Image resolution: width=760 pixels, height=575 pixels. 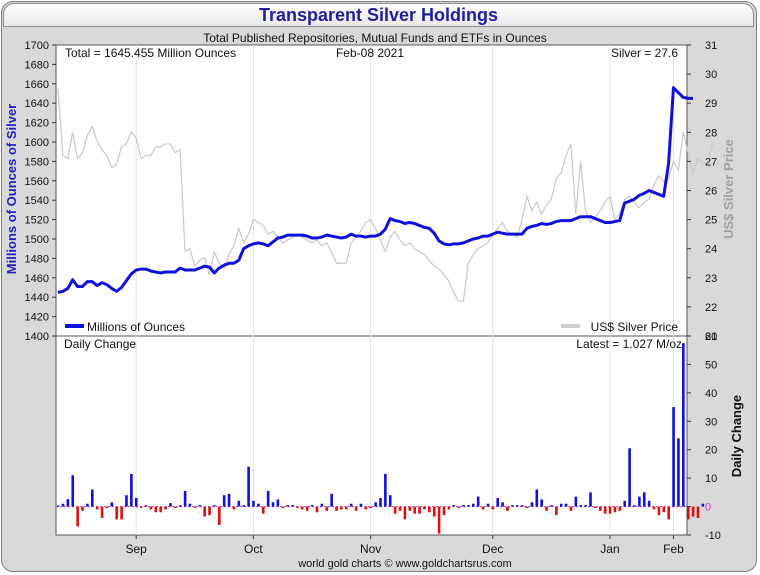 What do you see at coordinates (711, 337) in the screenshot?
I see `daily-tick-label: 60` at bounding box center [711, 337].